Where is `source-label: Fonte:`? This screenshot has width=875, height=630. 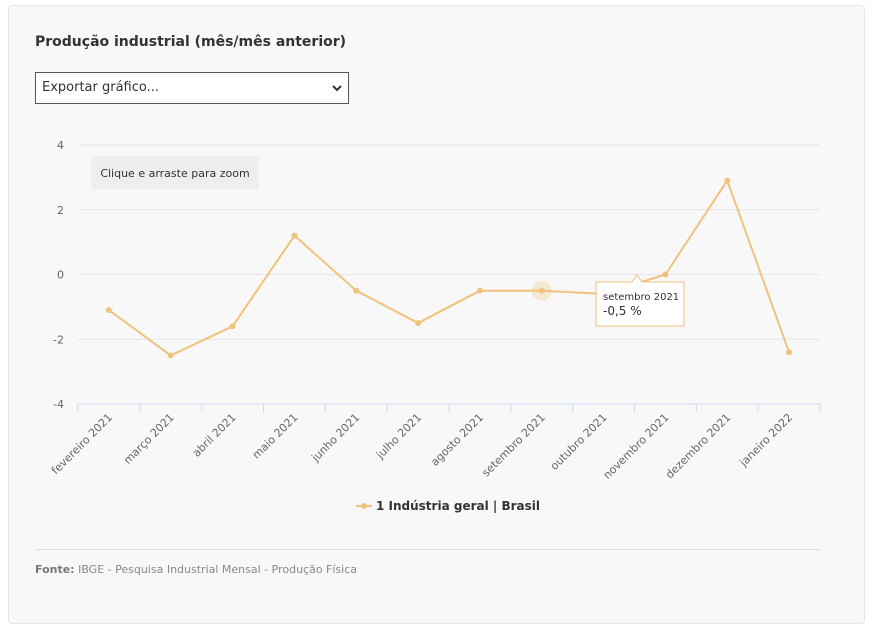
source-label: Fonte: is located at coordinates (55, 569).